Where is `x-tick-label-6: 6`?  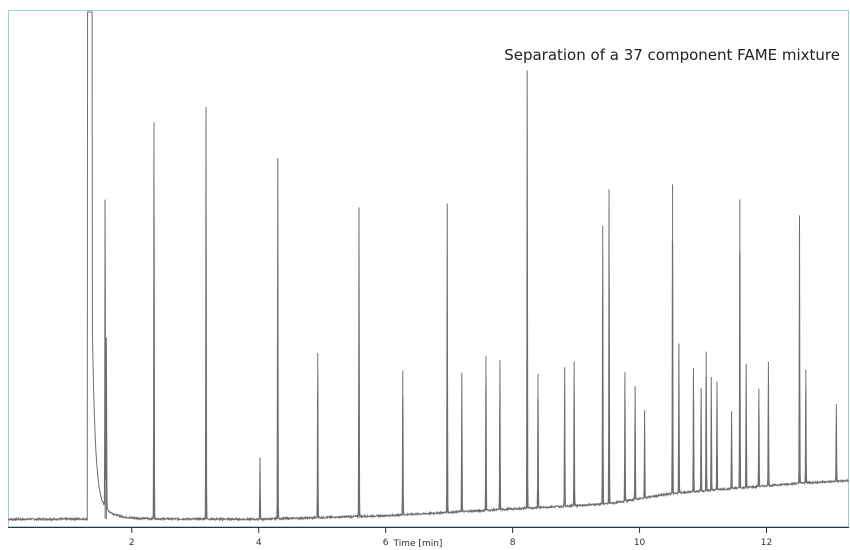
x-tick-label-6: 6 is located at coordinates (386, 543).